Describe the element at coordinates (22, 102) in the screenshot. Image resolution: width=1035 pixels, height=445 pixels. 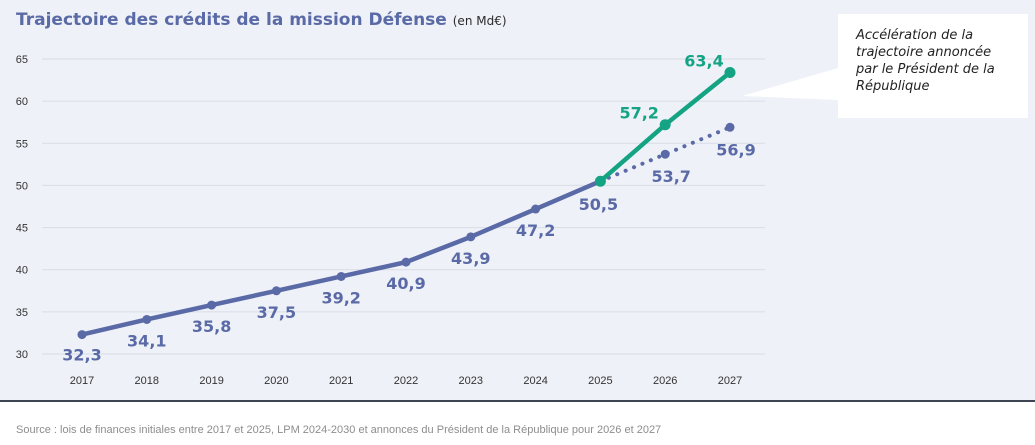
I see `y-tick-label: 60` at that location.